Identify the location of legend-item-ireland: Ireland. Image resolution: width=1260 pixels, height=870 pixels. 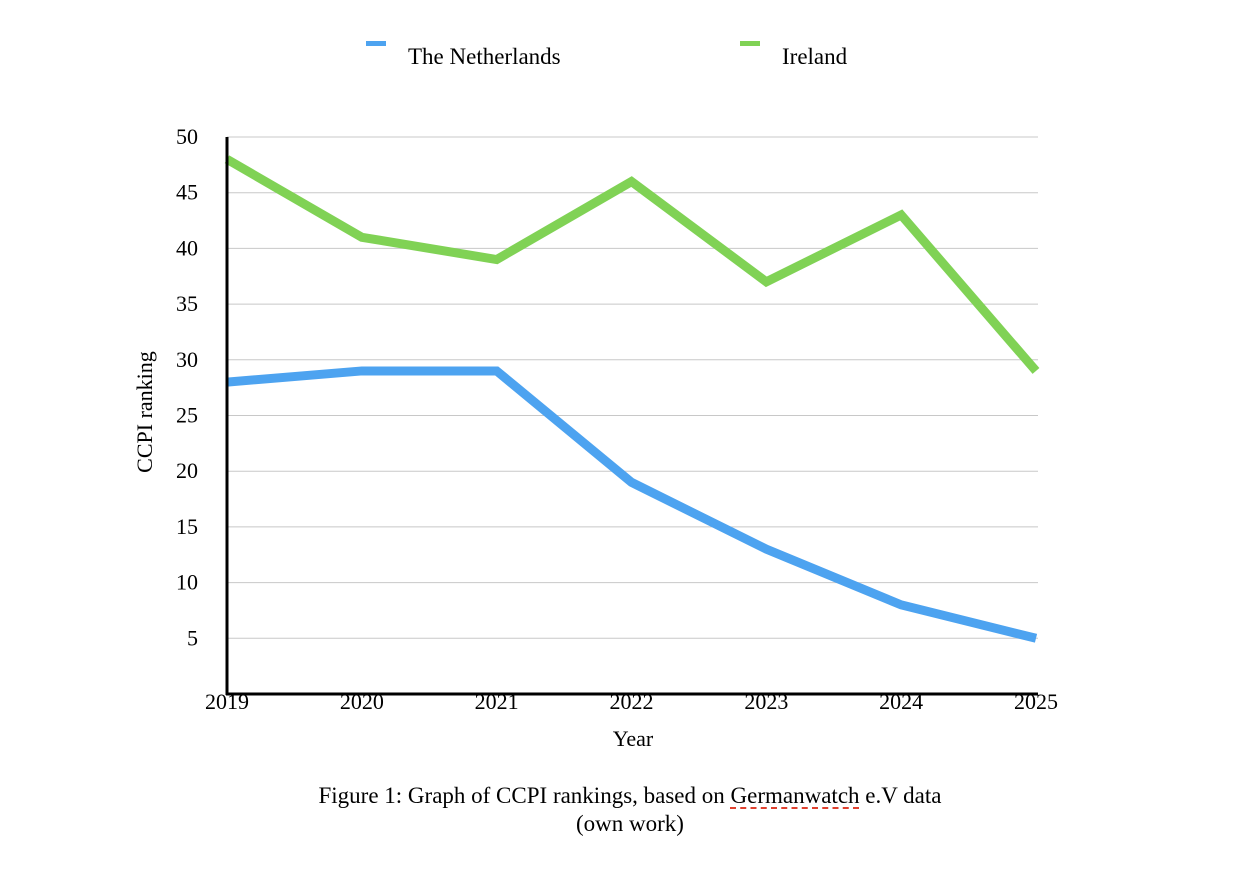
(794, 55).